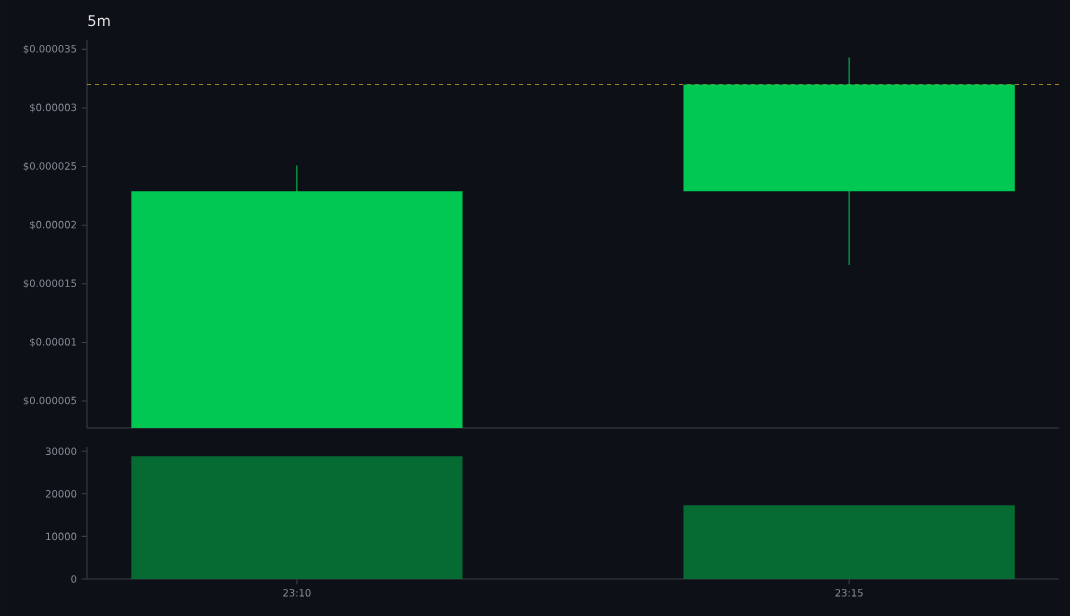 This screenshot has height=616, width=1070. Describe the element at coordinates (53, 342) in the screenshot. I see `y-tick-label: $0.00001` at that location.